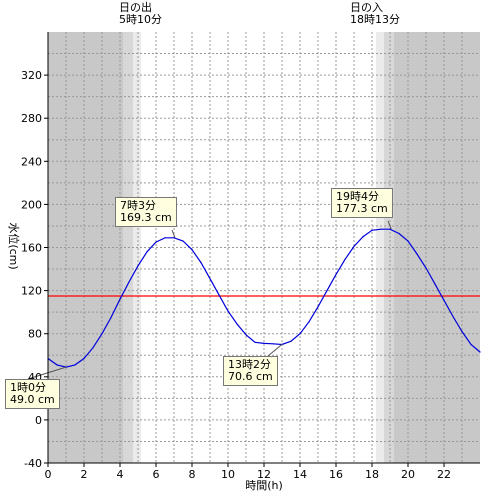 The width and height of the screenshot is (496, 496). Describe the element at coordinates (38, 420) in the screenshot. I see `y-tick-label: 0` at that location.